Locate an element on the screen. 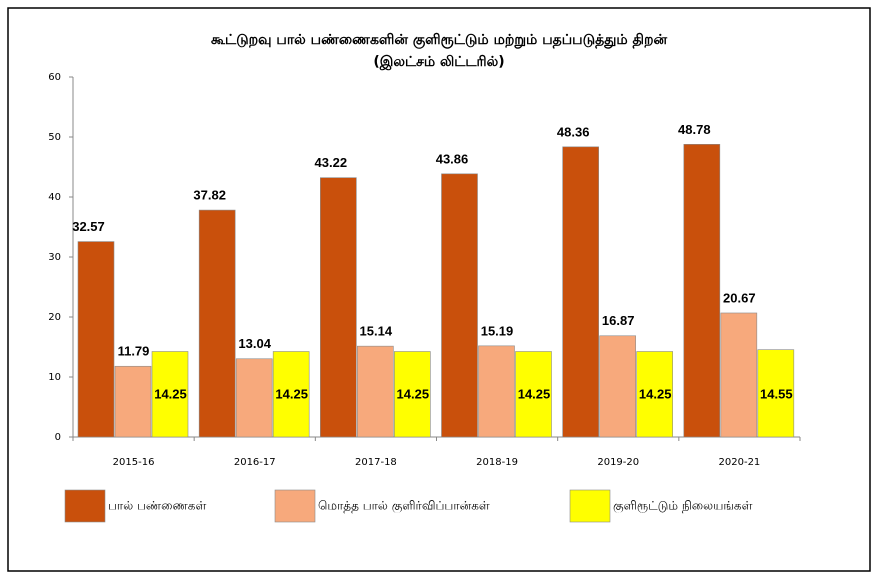  y-tick-label: 50 is located at coordinates (54, 137).